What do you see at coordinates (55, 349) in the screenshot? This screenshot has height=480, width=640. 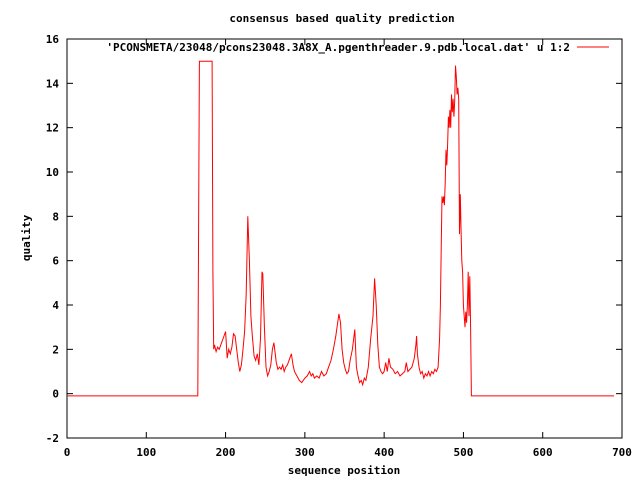 I see `y-tick-label: 2` at bounding box center [55, 349].